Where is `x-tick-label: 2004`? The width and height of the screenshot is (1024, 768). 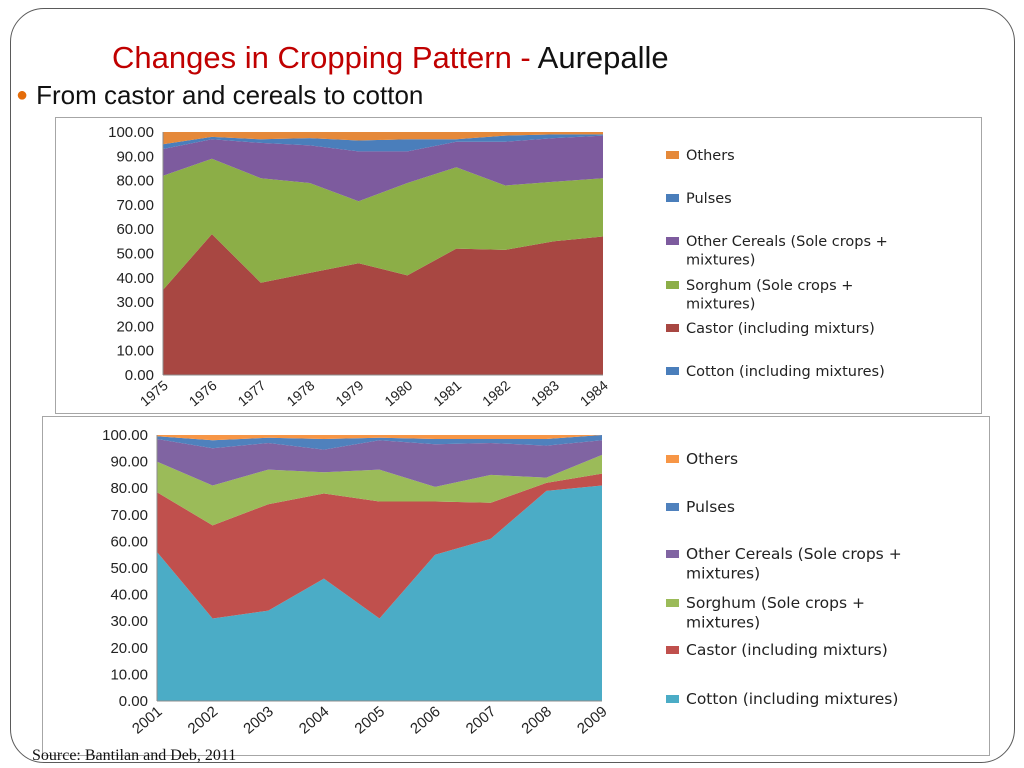 x-tick-label: 2004 is located at coordinates (314, 720).